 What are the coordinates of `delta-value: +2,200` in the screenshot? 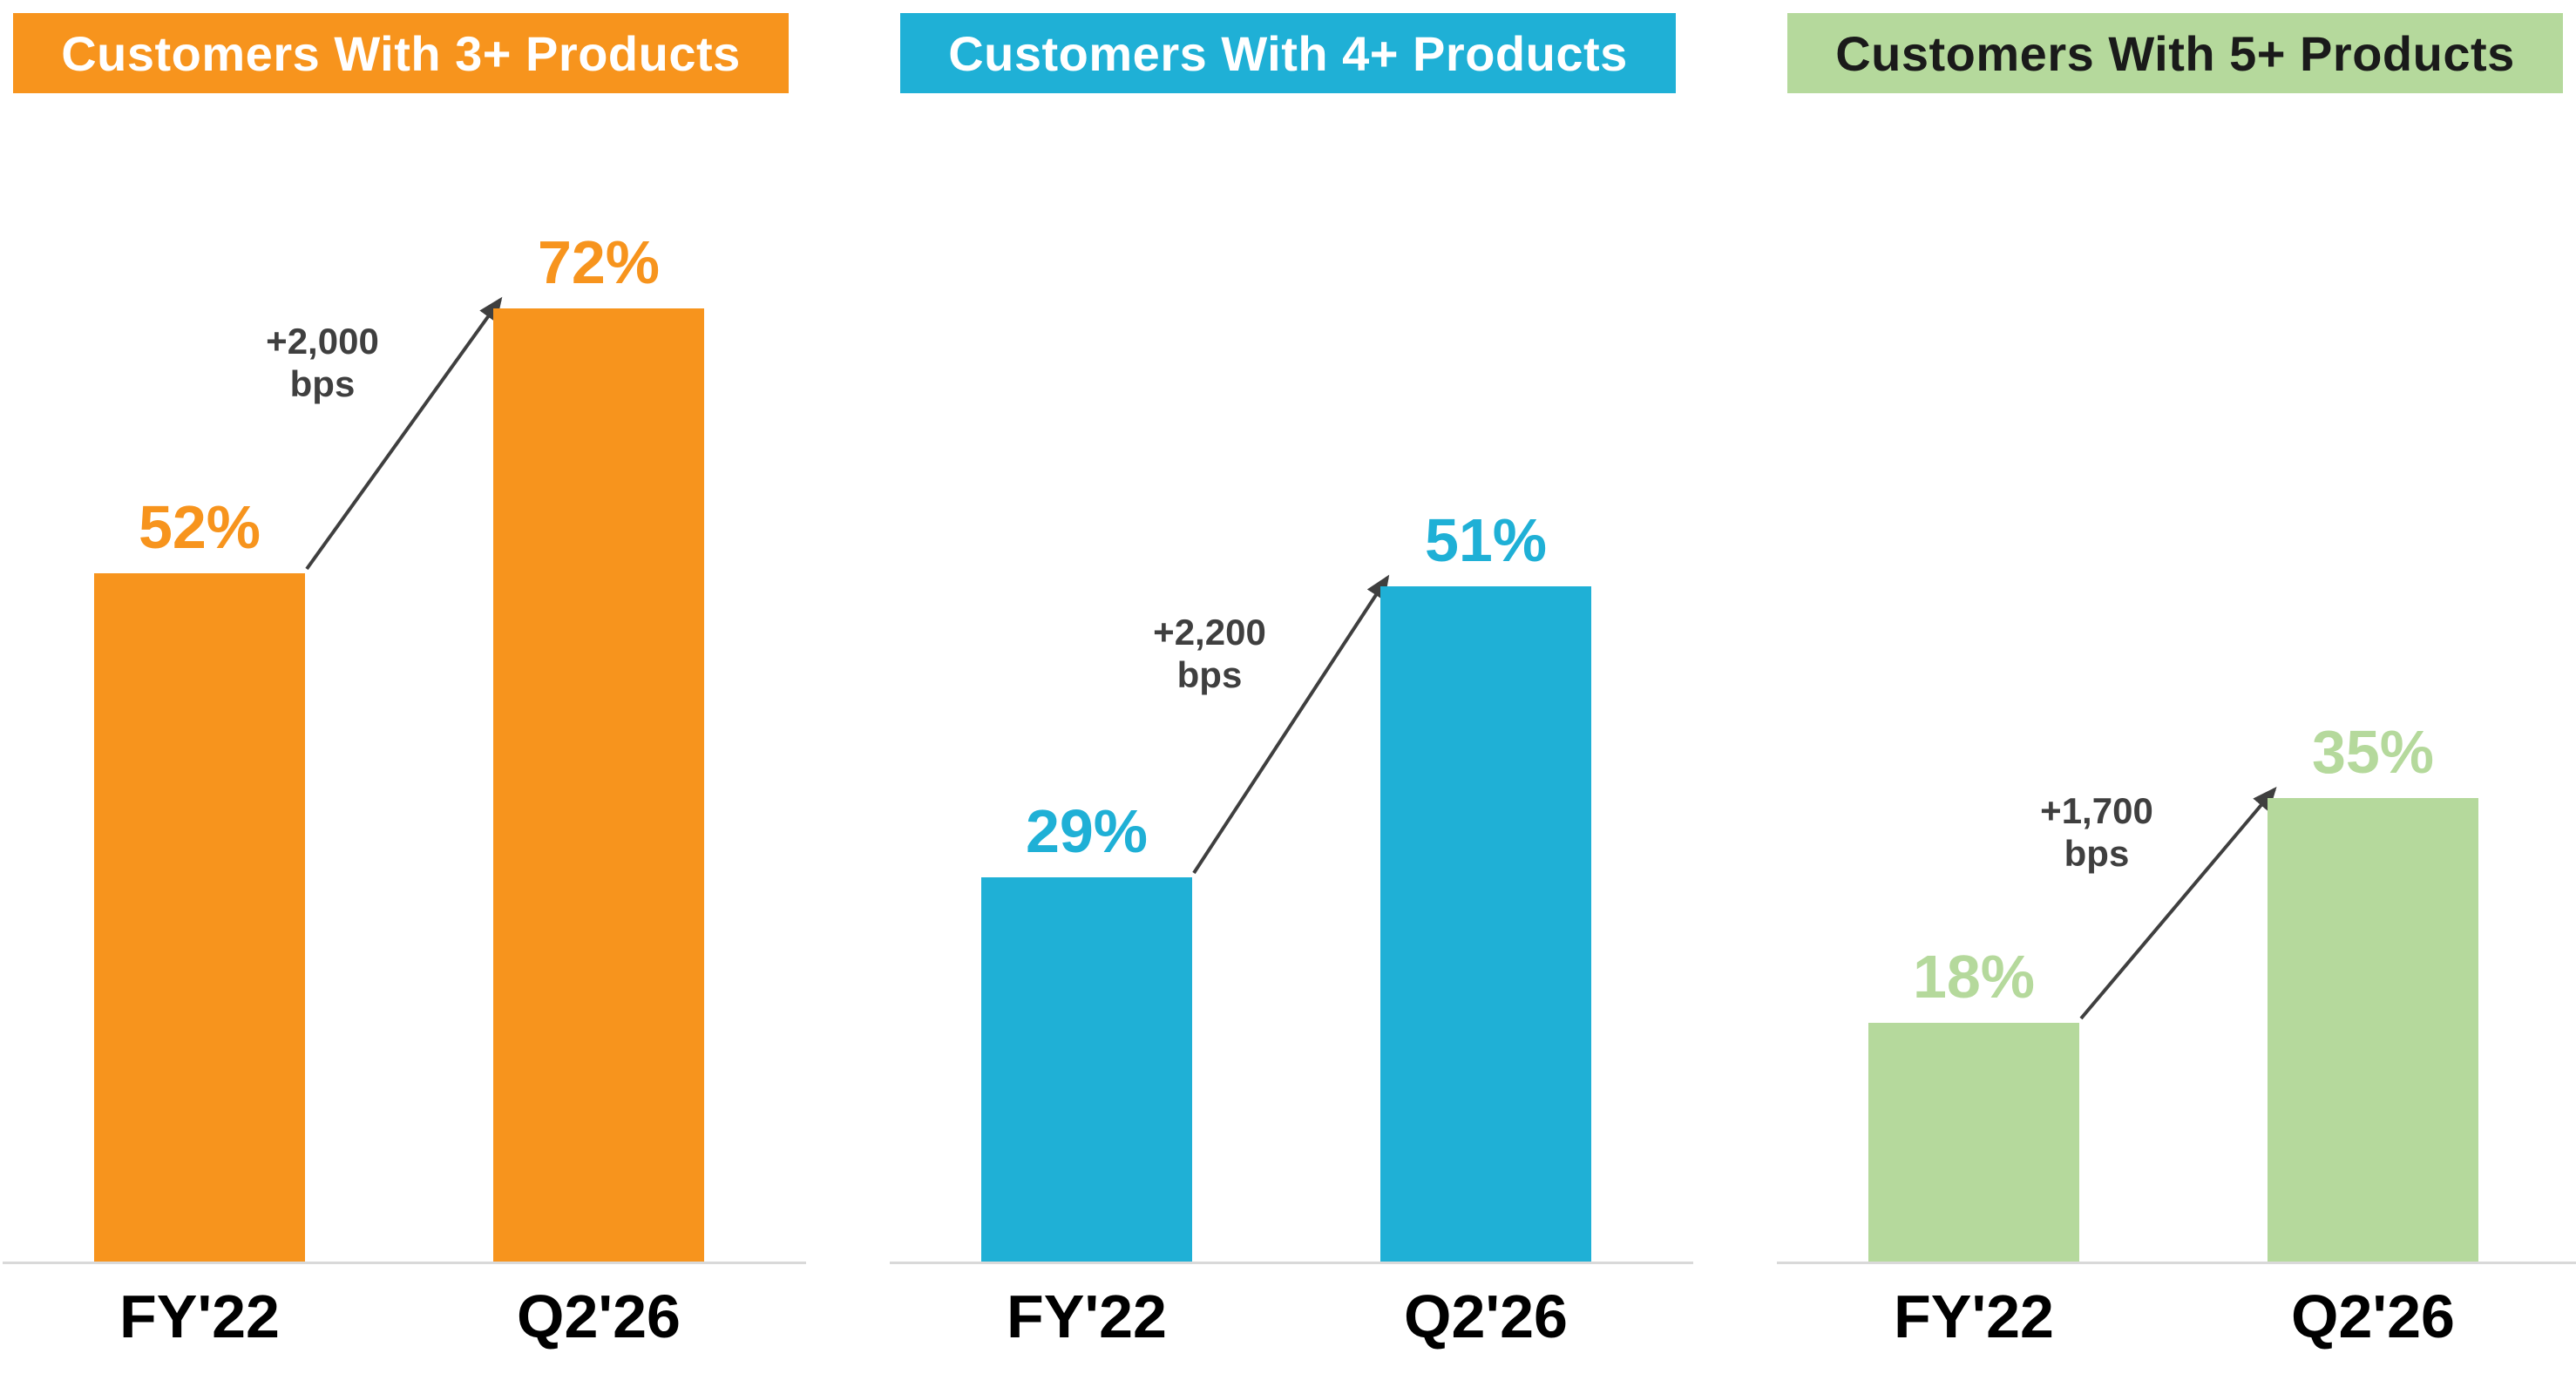 It's located at (1210, 632).